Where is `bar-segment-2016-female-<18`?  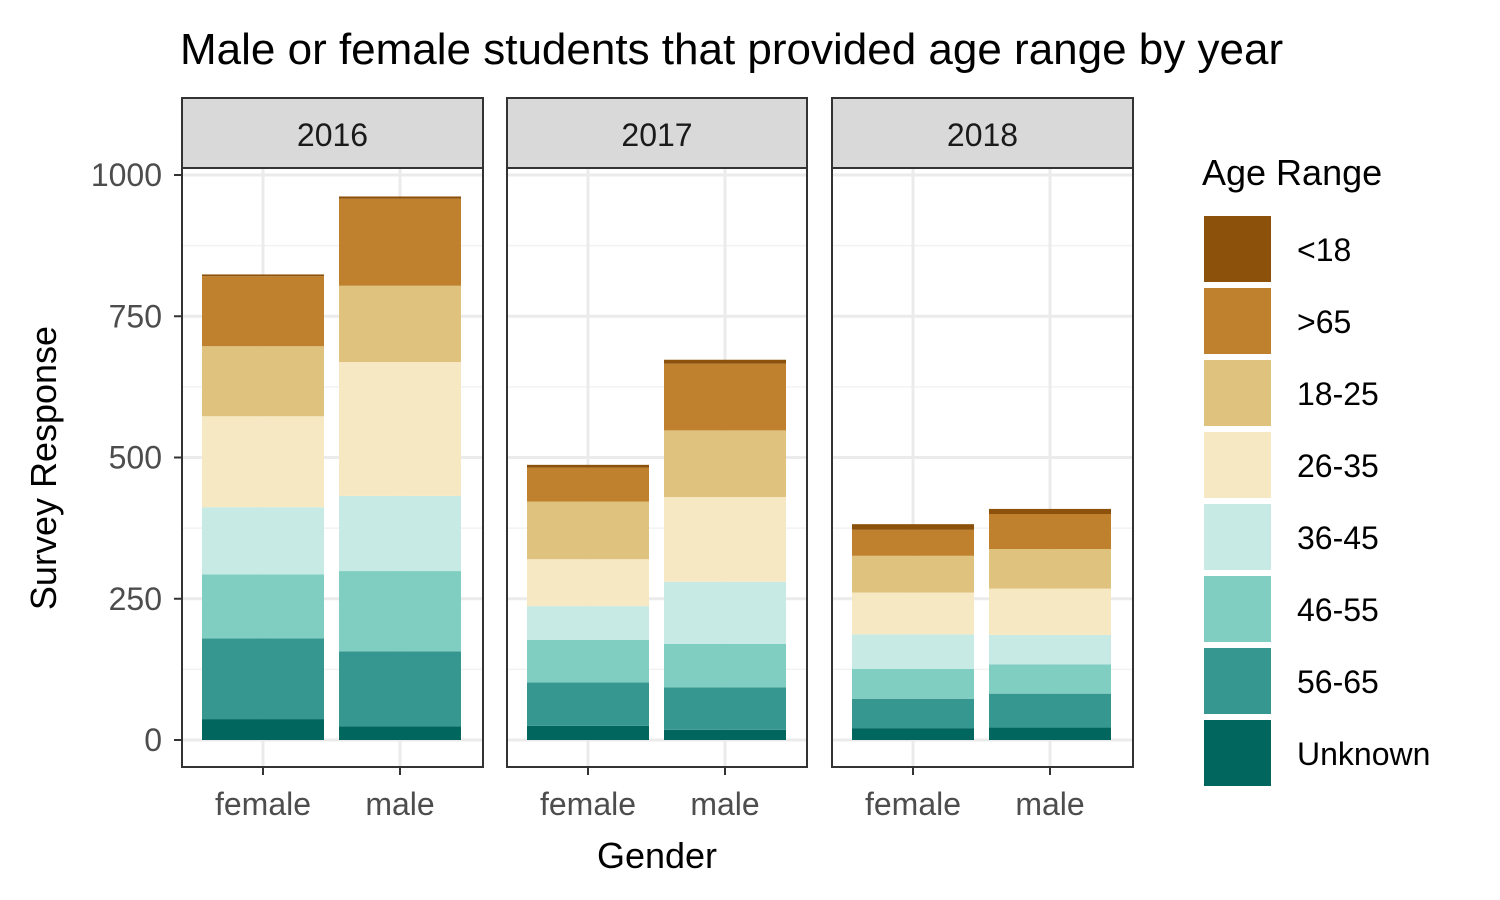
bar-segment-2016-female-<18 is located at coordinates (263, 275).